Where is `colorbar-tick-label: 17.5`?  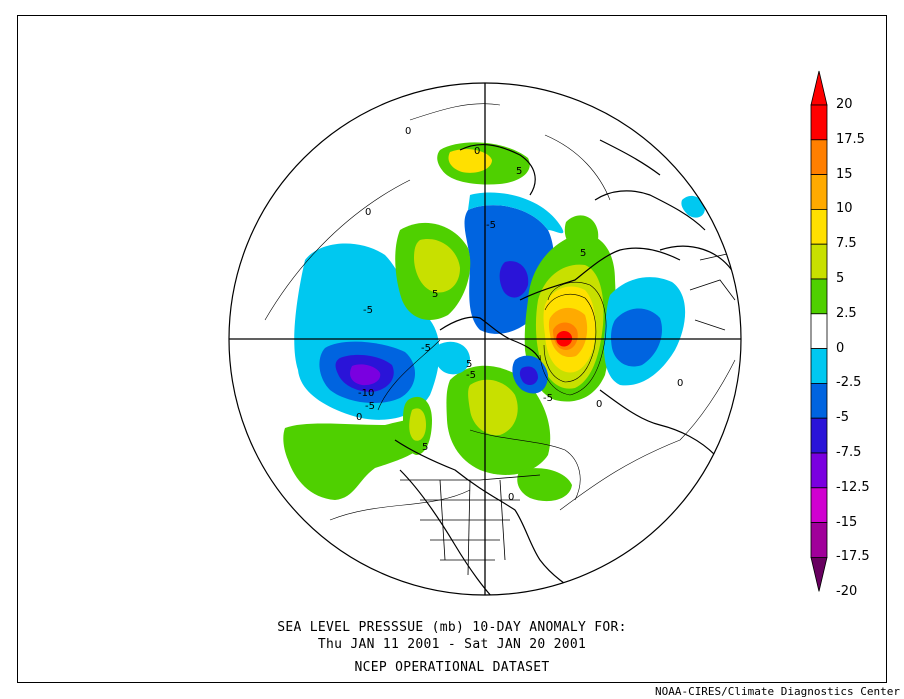
colorbar-tick-label: 17.5 is located at coordinates (850, 139).